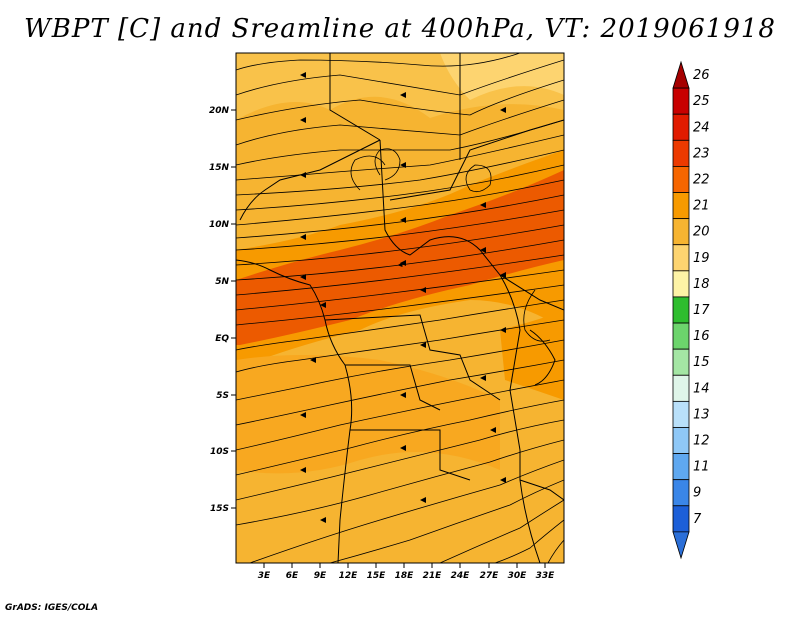 Image resolution: width=800 pixels, height=618 pixels. What do you see at coordinates (320, 576) in the screenshot?
I see `lon-tick-label: 9E` at bounding box center [320, 576].